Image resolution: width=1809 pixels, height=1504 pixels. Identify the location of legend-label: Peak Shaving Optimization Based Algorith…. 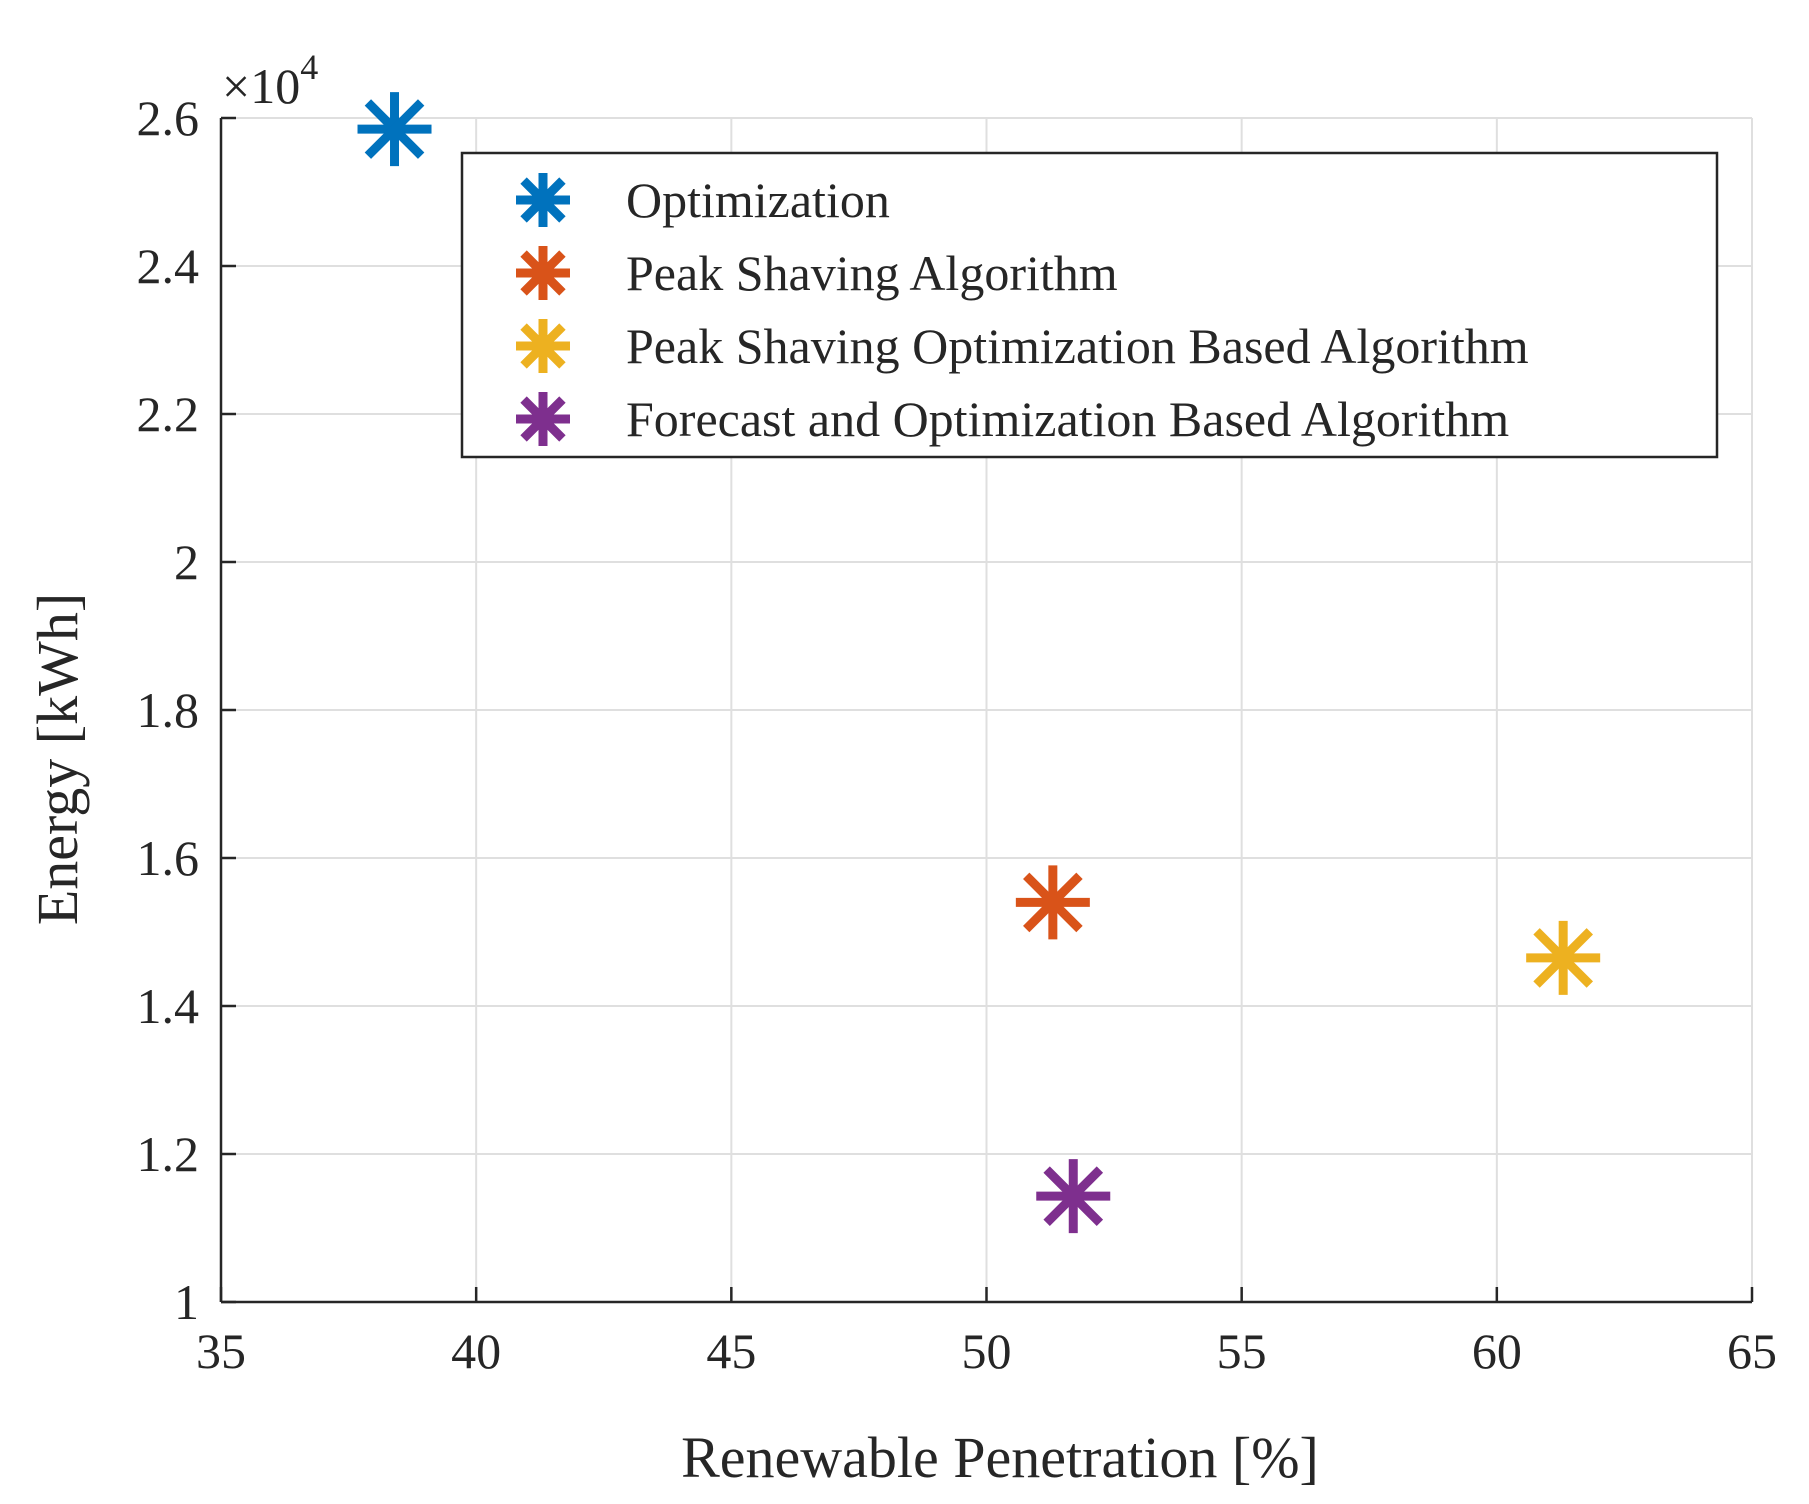
(1077, 346).